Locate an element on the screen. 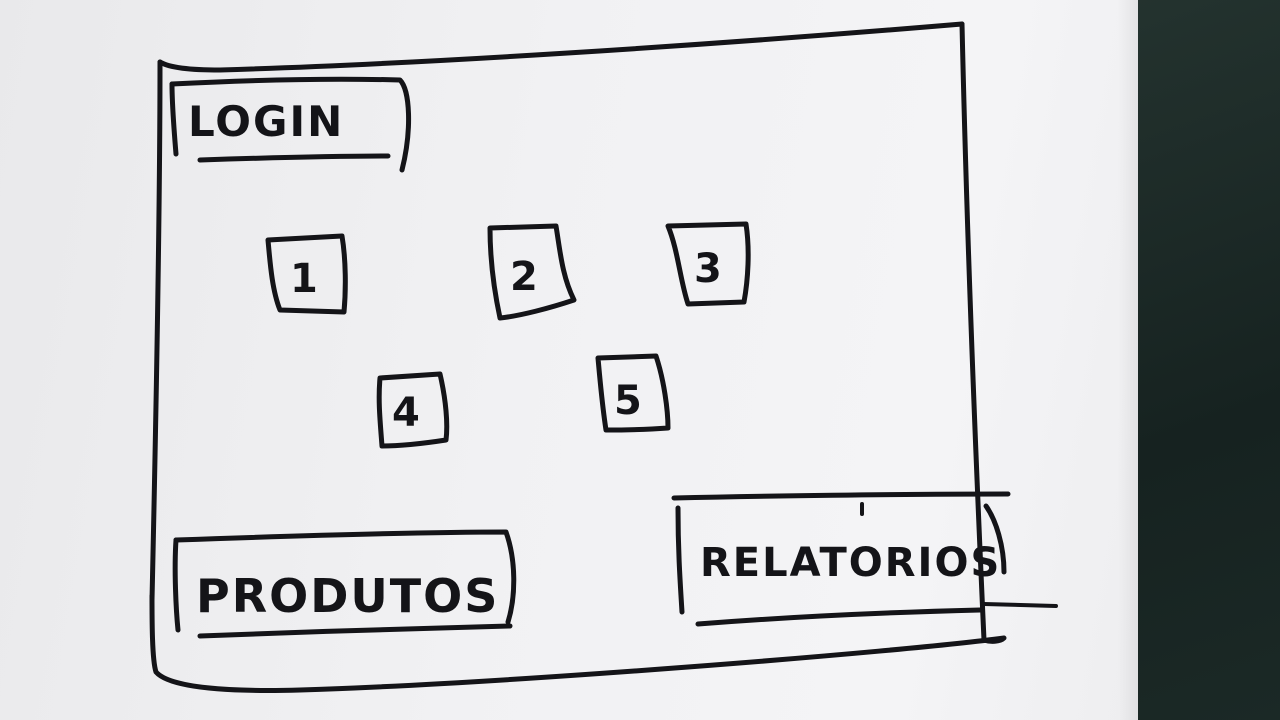 The image size is (1280, 720). relatorios-label: RELATORIOS is located at coordinates (850, 563).